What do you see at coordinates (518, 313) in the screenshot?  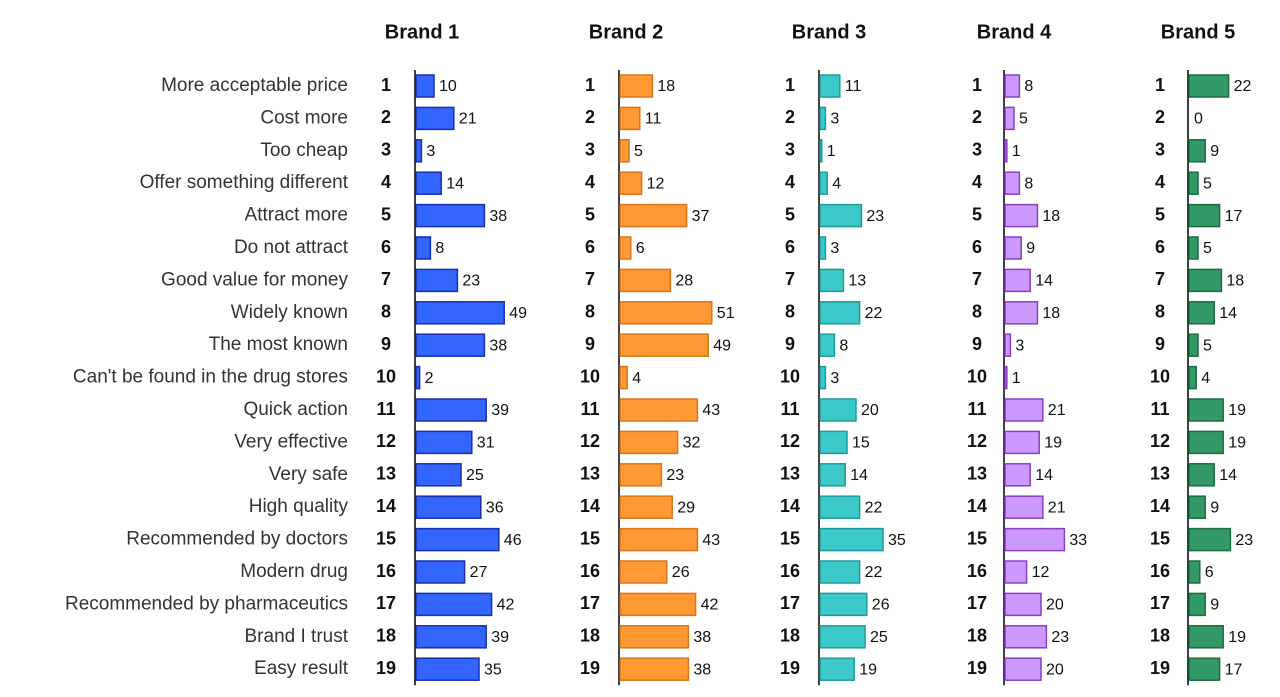 I see `value-label: 49` at bounding box center [518, 313].